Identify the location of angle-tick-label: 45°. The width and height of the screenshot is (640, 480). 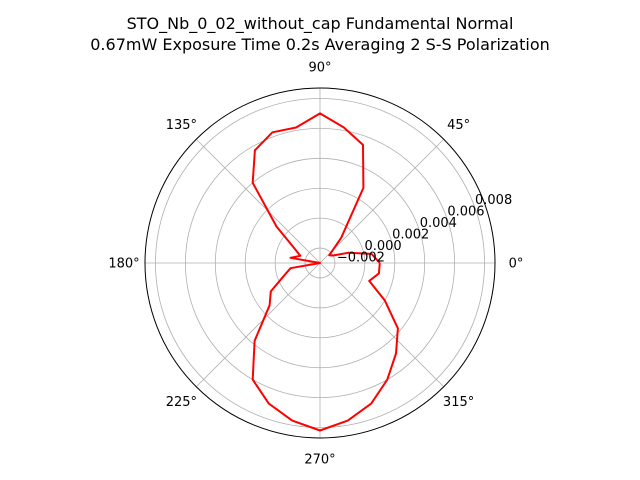
(458, 125).